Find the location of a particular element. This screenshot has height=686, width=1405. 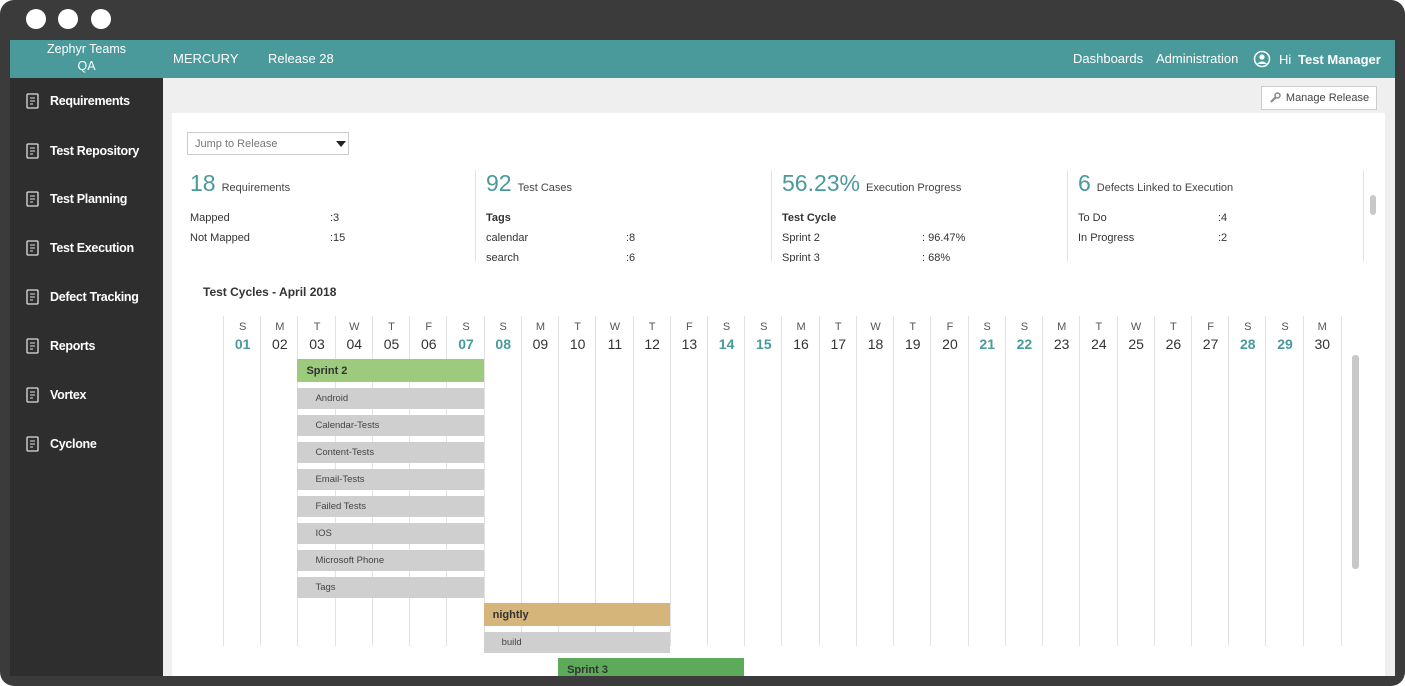

stat-row-label: In Progress is located at coordinates (1106, 238).